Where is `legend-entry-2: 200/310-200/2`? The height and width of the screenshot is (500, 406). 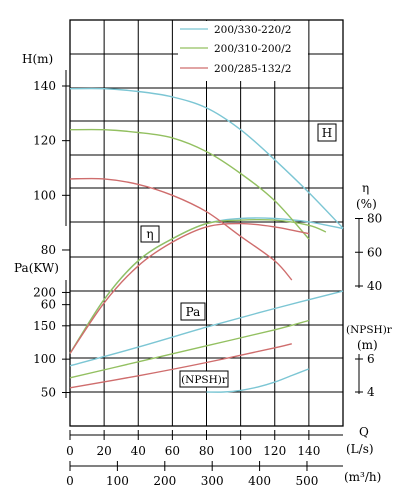 legend-entry-2: 200/310-200/2 is located at coordinates (252, 49).